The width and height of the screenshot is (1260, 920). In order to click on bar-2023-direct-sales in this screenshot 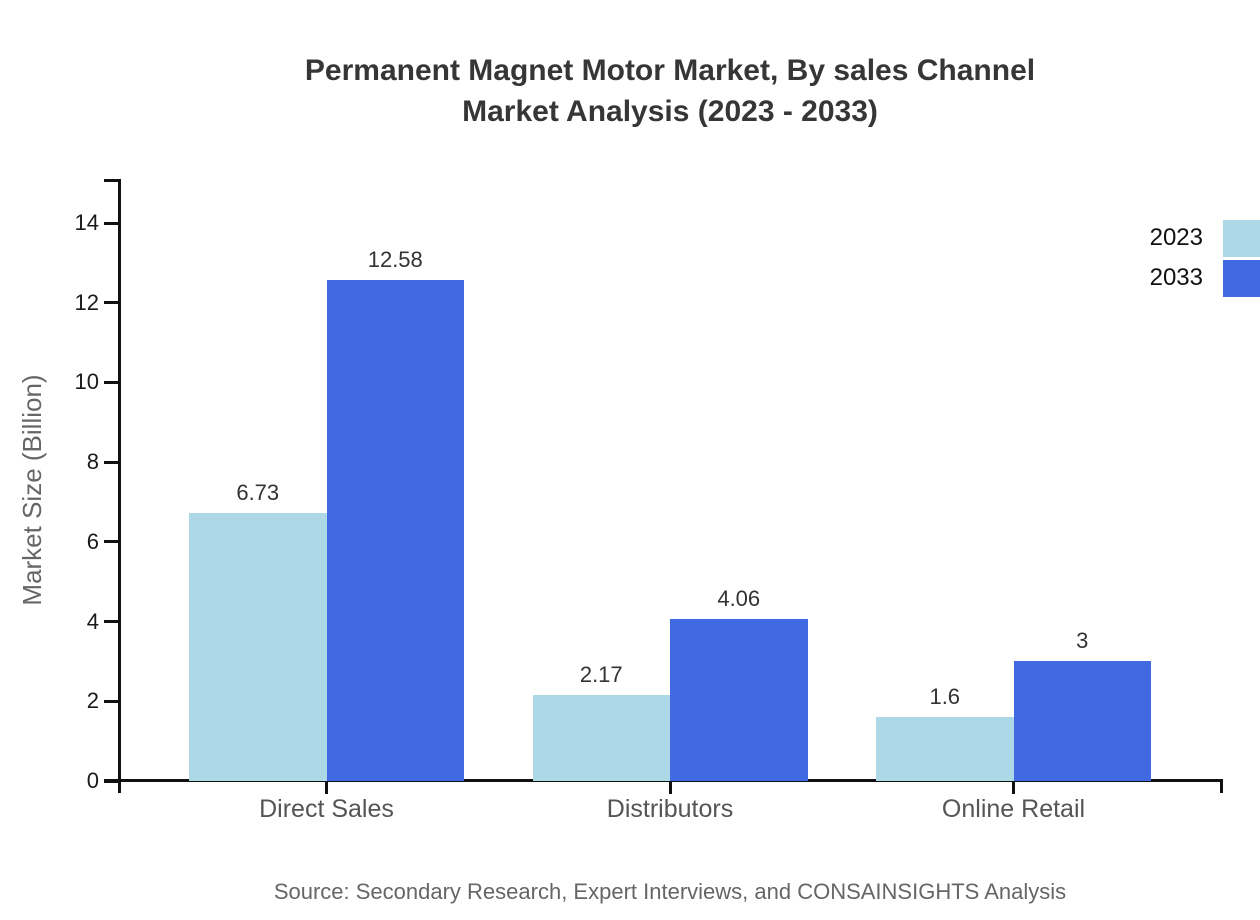, I will do `click(258, 646)`.